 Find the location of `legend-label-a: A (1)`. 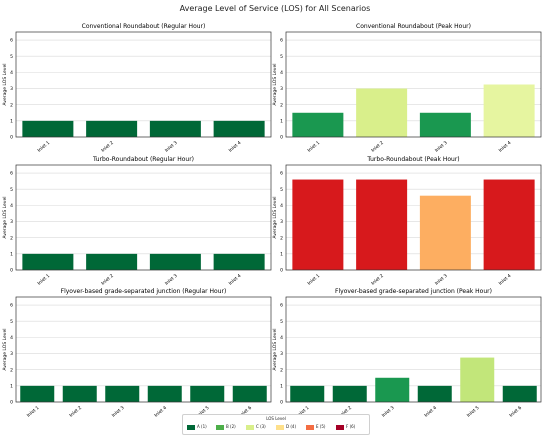

legend-label-a: A (1) is located at coordinates (202, 426).